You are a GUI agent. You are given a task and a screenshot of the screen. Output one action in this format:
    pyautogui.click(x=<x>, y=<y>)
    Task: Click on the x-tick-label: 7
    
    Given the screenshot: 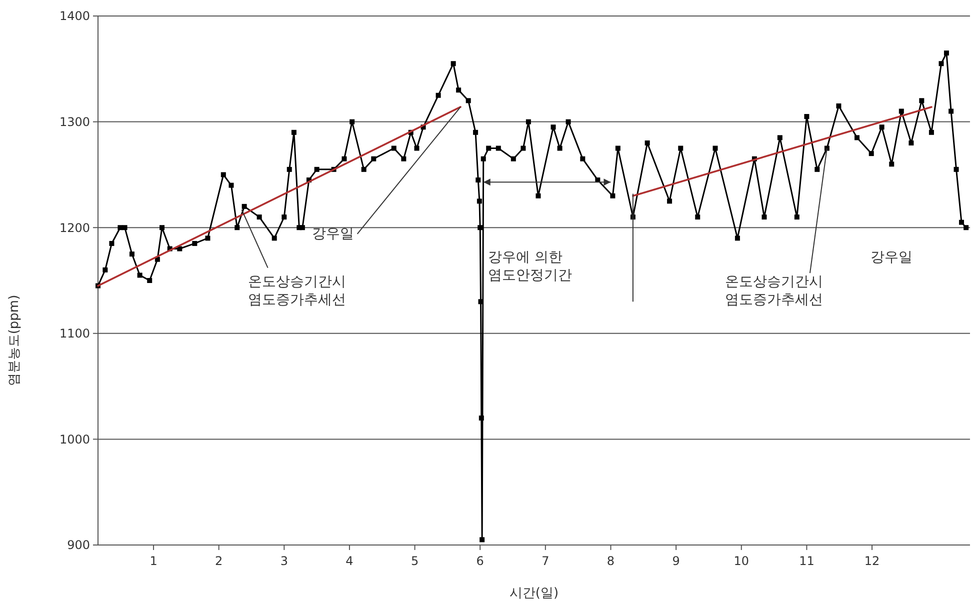 What is the action you would take?
    pyautogui.click(x=546, y=561)
    